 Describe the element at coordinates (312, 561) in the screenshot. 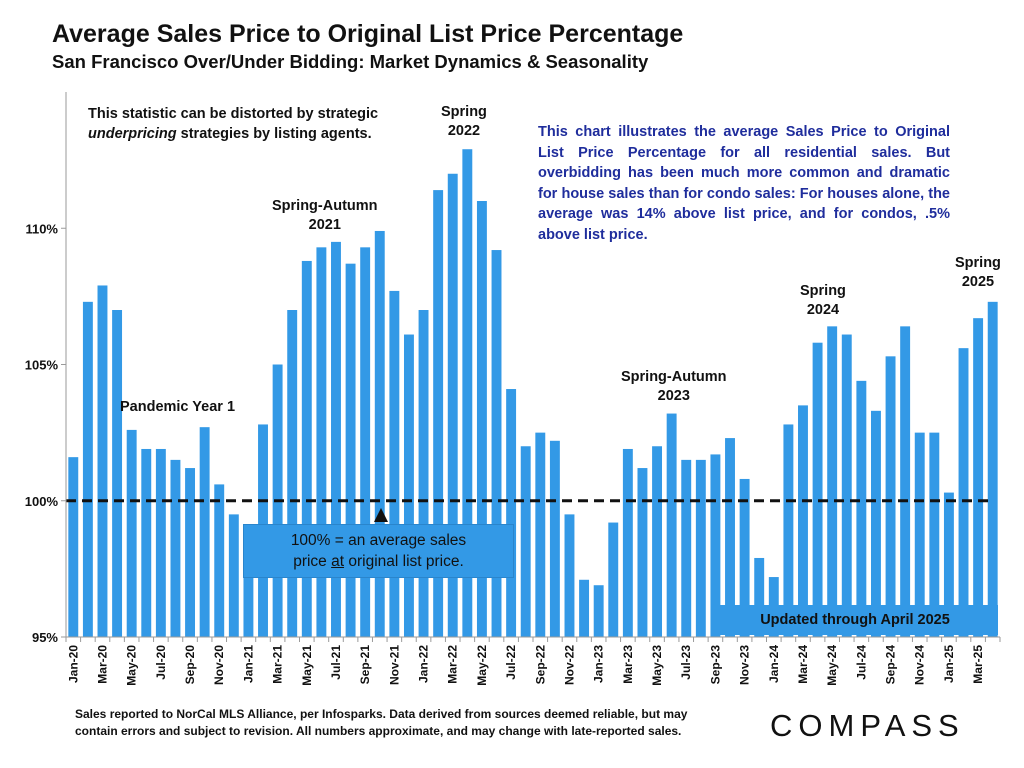

I see `reference-box-line2-pre: price` at that location.